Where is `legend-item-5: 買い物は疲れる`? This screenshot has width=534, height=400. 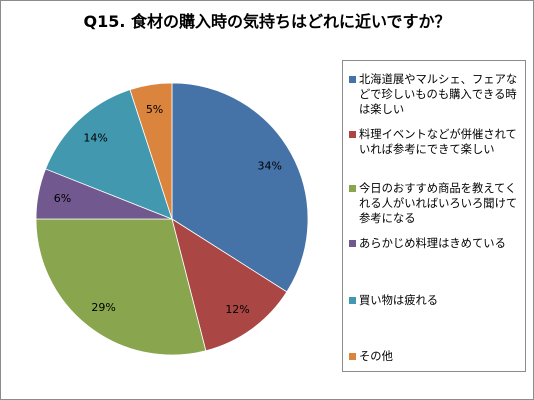 legend-item-5: 買い物は疲れる is located at coordinates (436, 300).